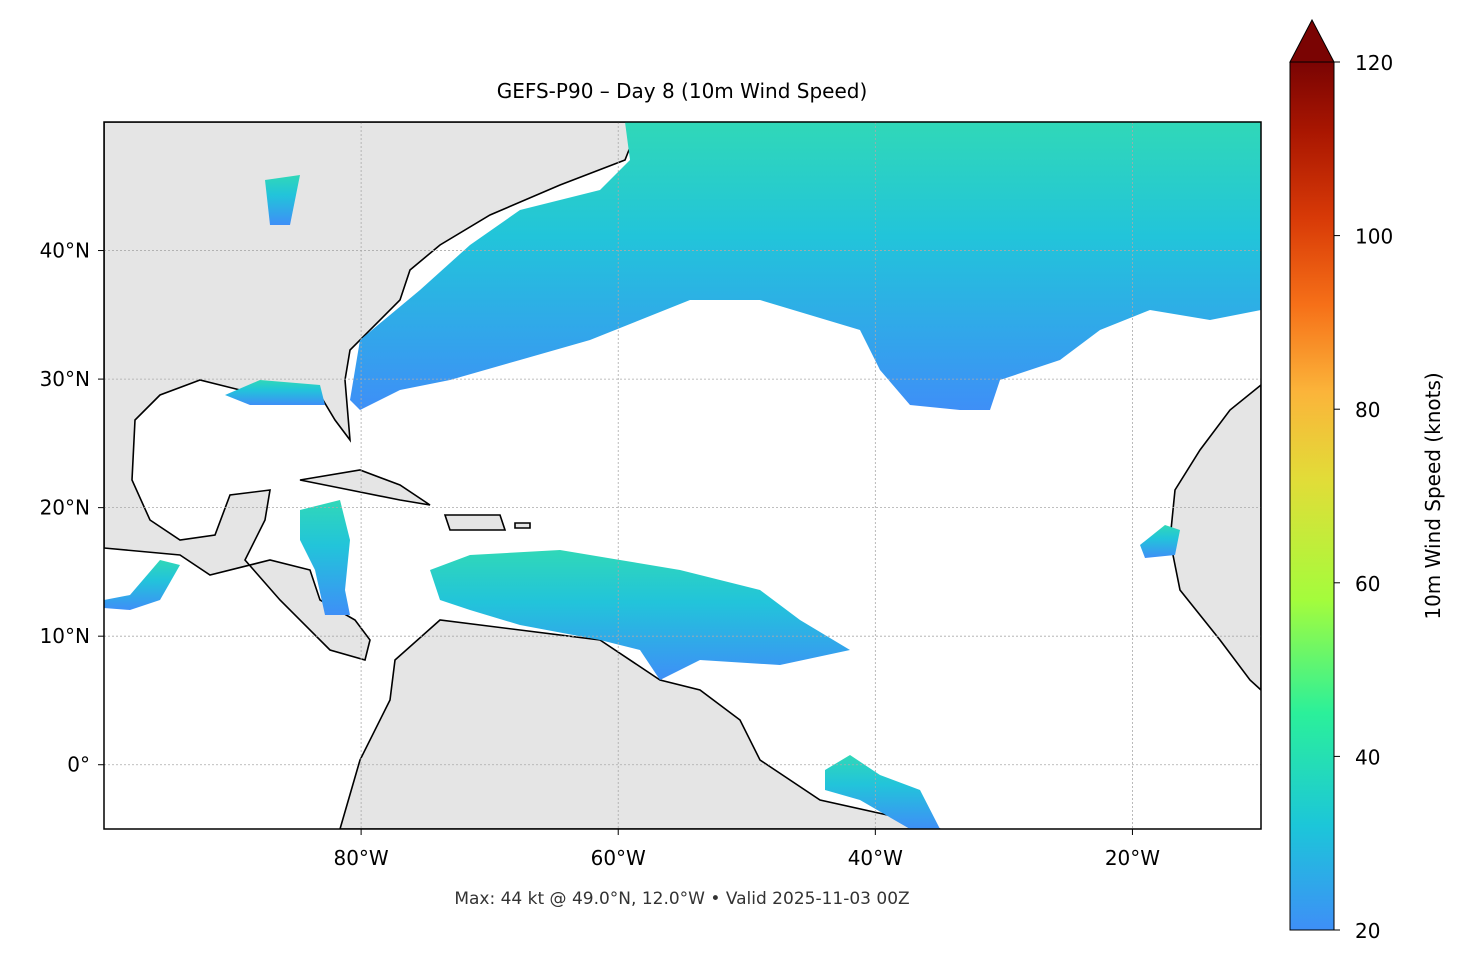 The height and width of the screenshot is (969, 1466). I want to click on map-title: GEFS-P90 – Day 8 (10m Wind Speed), so click(682, 91).